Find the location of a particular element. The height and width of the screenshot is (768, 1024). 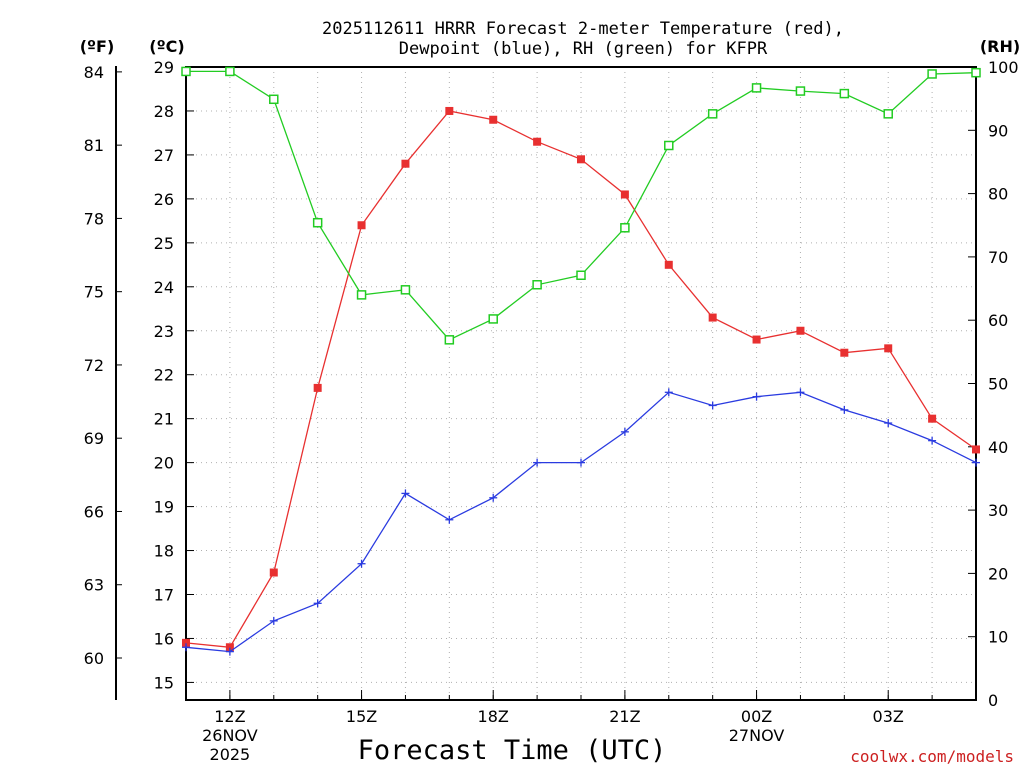

rh-unit-label: (RH) is located at coordinates (1000, 46).